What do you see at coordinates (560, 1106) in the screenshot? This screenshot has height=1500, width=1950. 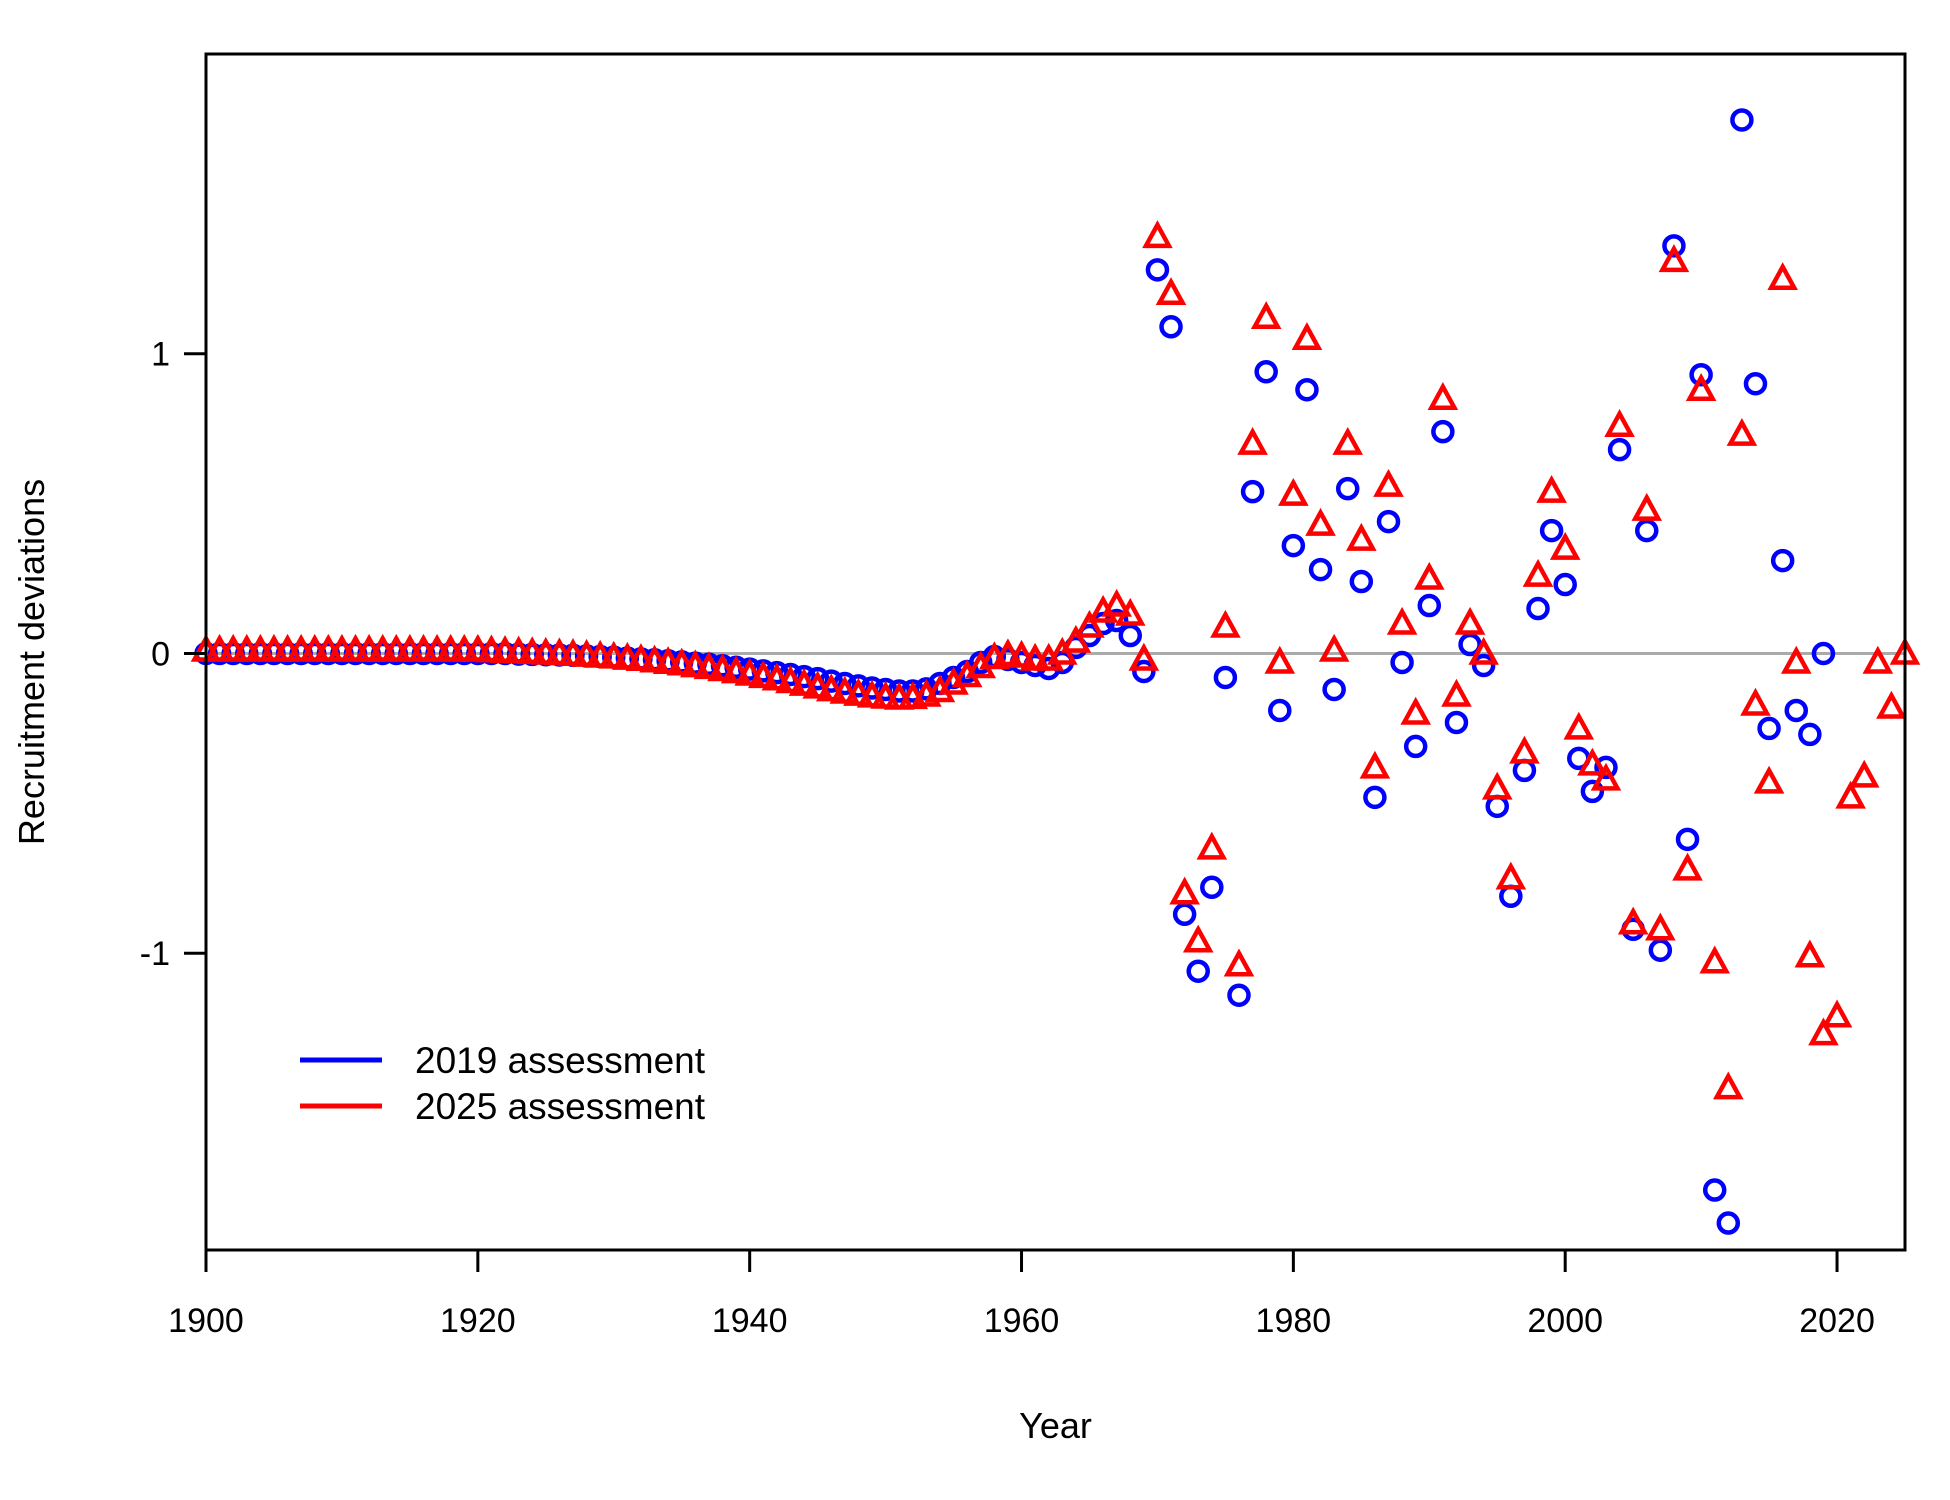 I see `legend-label: 2025 assessment` at bounding box center [560, 1106].